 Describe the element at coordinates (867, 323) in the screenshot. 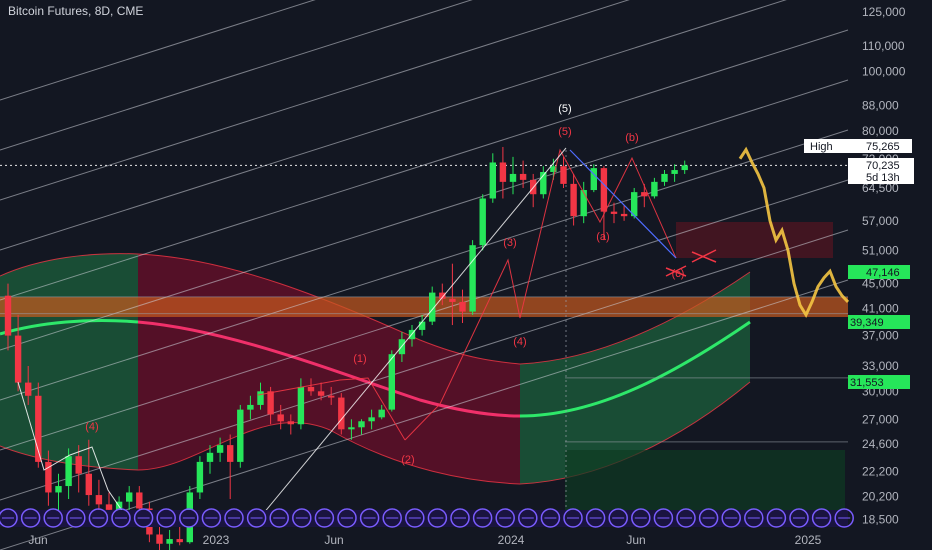

I see `price-badge-39349: 39,349` at that location.